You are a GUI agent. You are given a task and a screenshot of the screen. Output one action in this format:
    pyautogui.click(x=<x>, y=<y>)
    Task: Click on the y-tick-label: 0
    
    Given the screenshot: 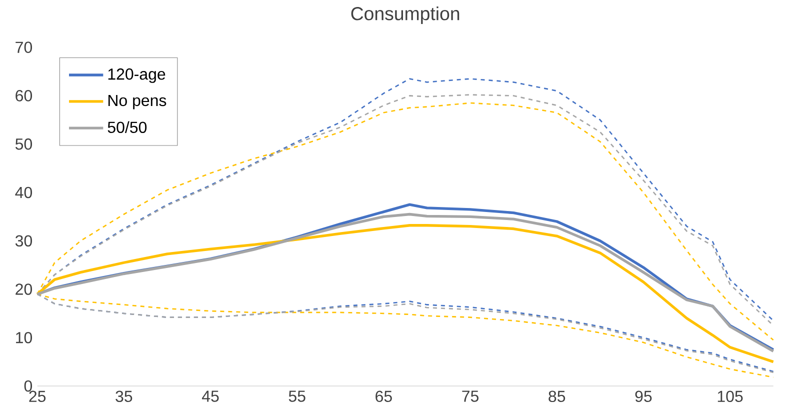 What is the action you would take?
    pyautogui.click(x=28, y=386)
    